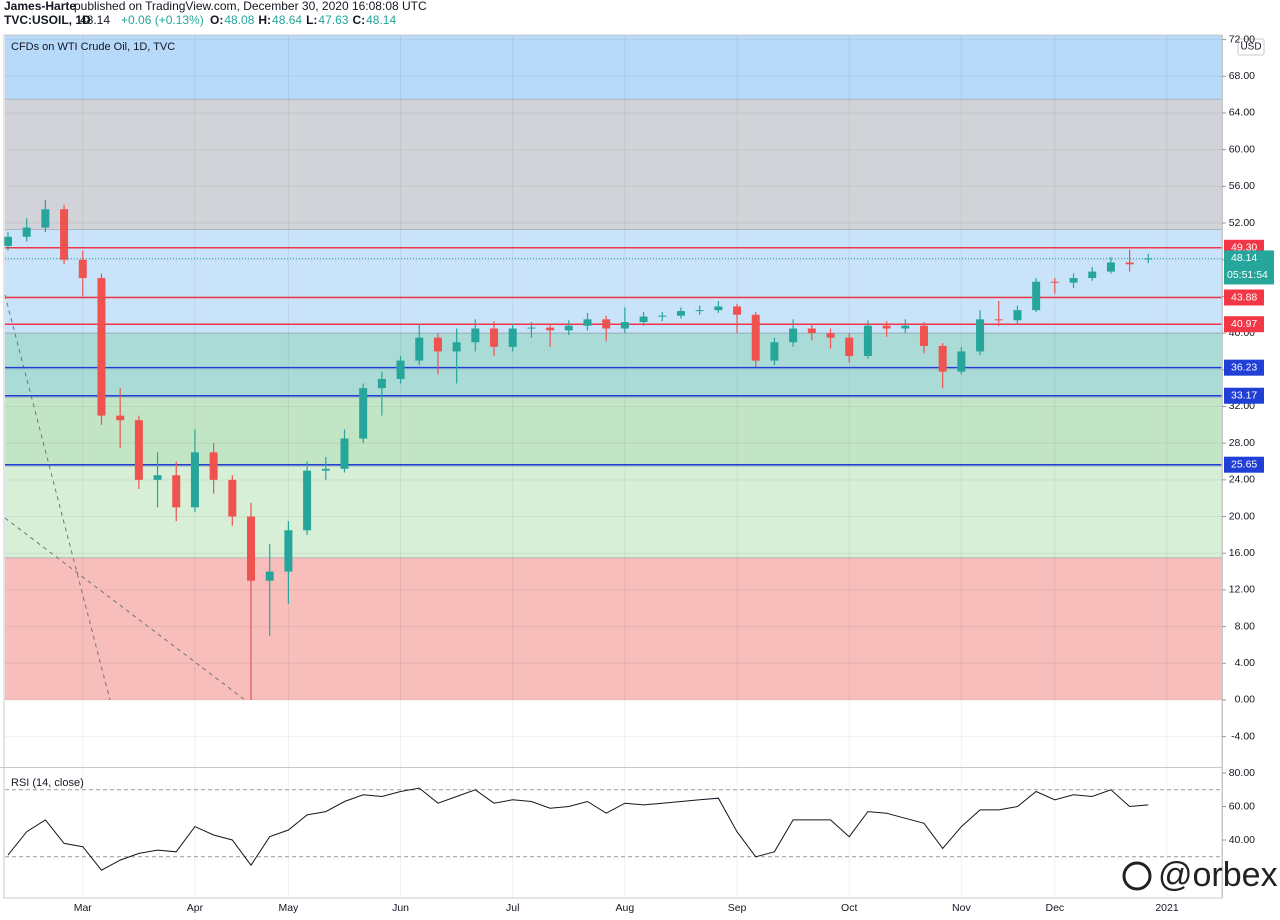  What do you see at coordinates (288, 908) in the screenshot?
I see `x-tick-label: May` at bounding box center [288, 908].